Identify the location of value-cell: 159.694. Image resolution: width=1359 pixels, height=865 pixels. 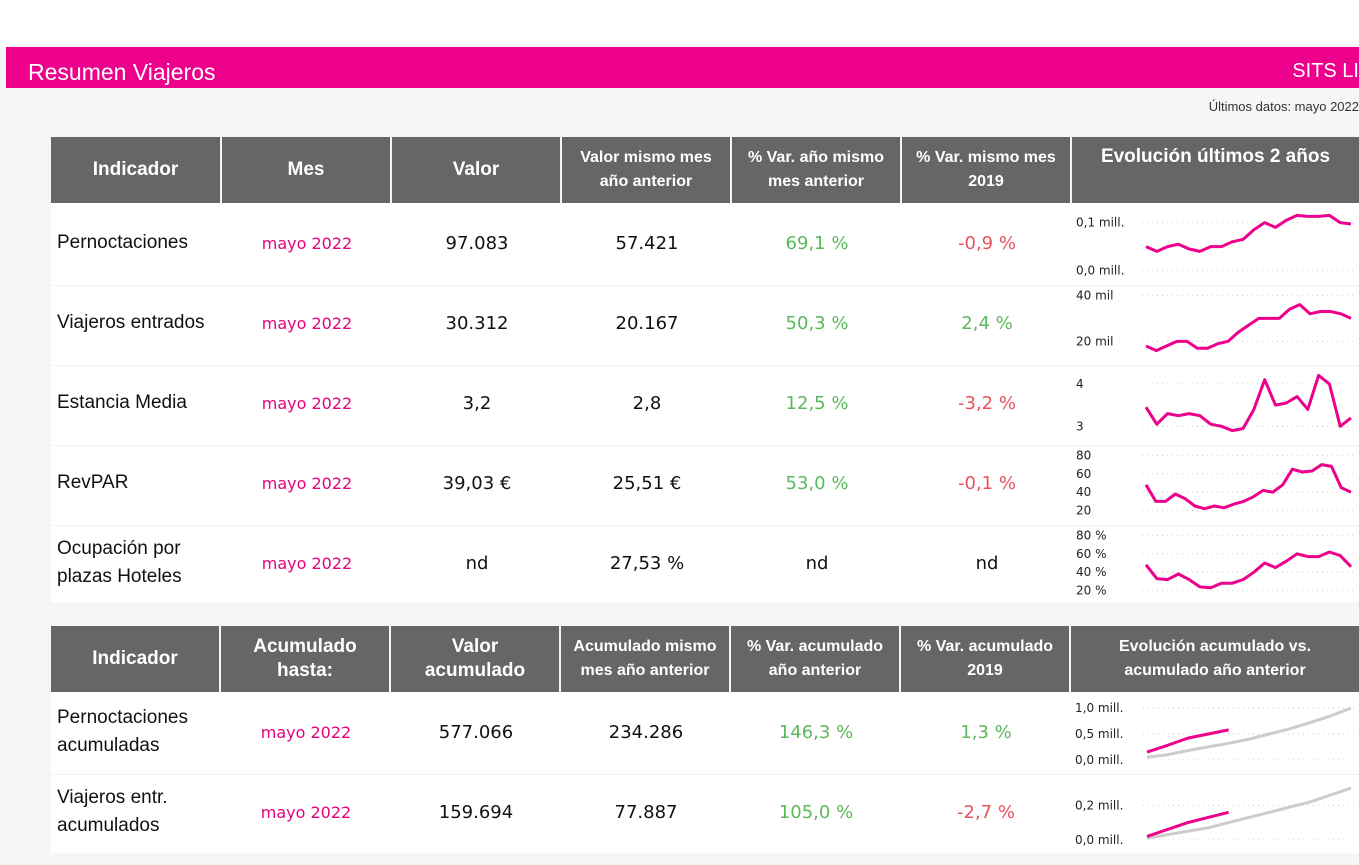
(476, 812).